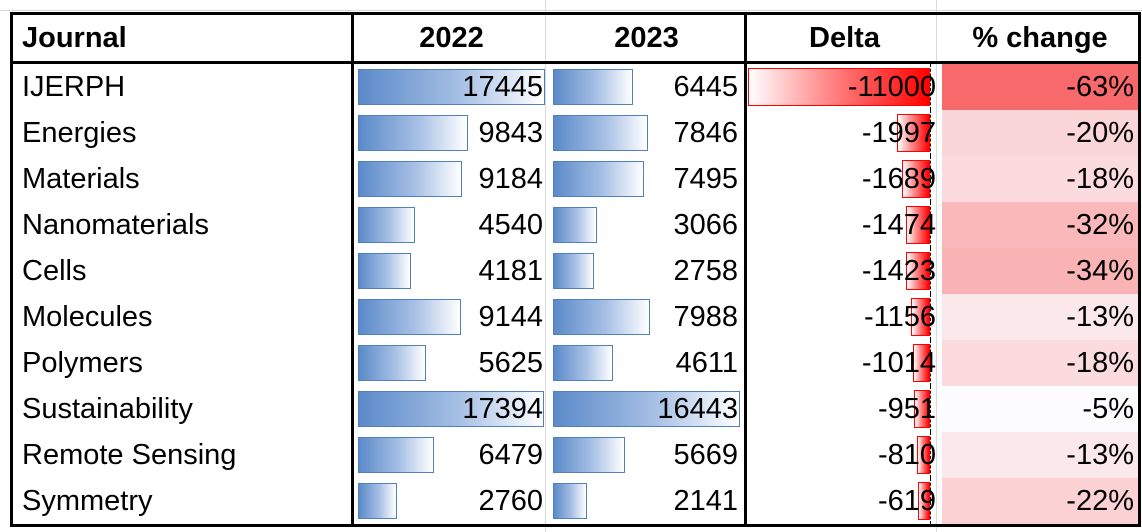  I want to click on cell-text: -11000, so click(891, 86).